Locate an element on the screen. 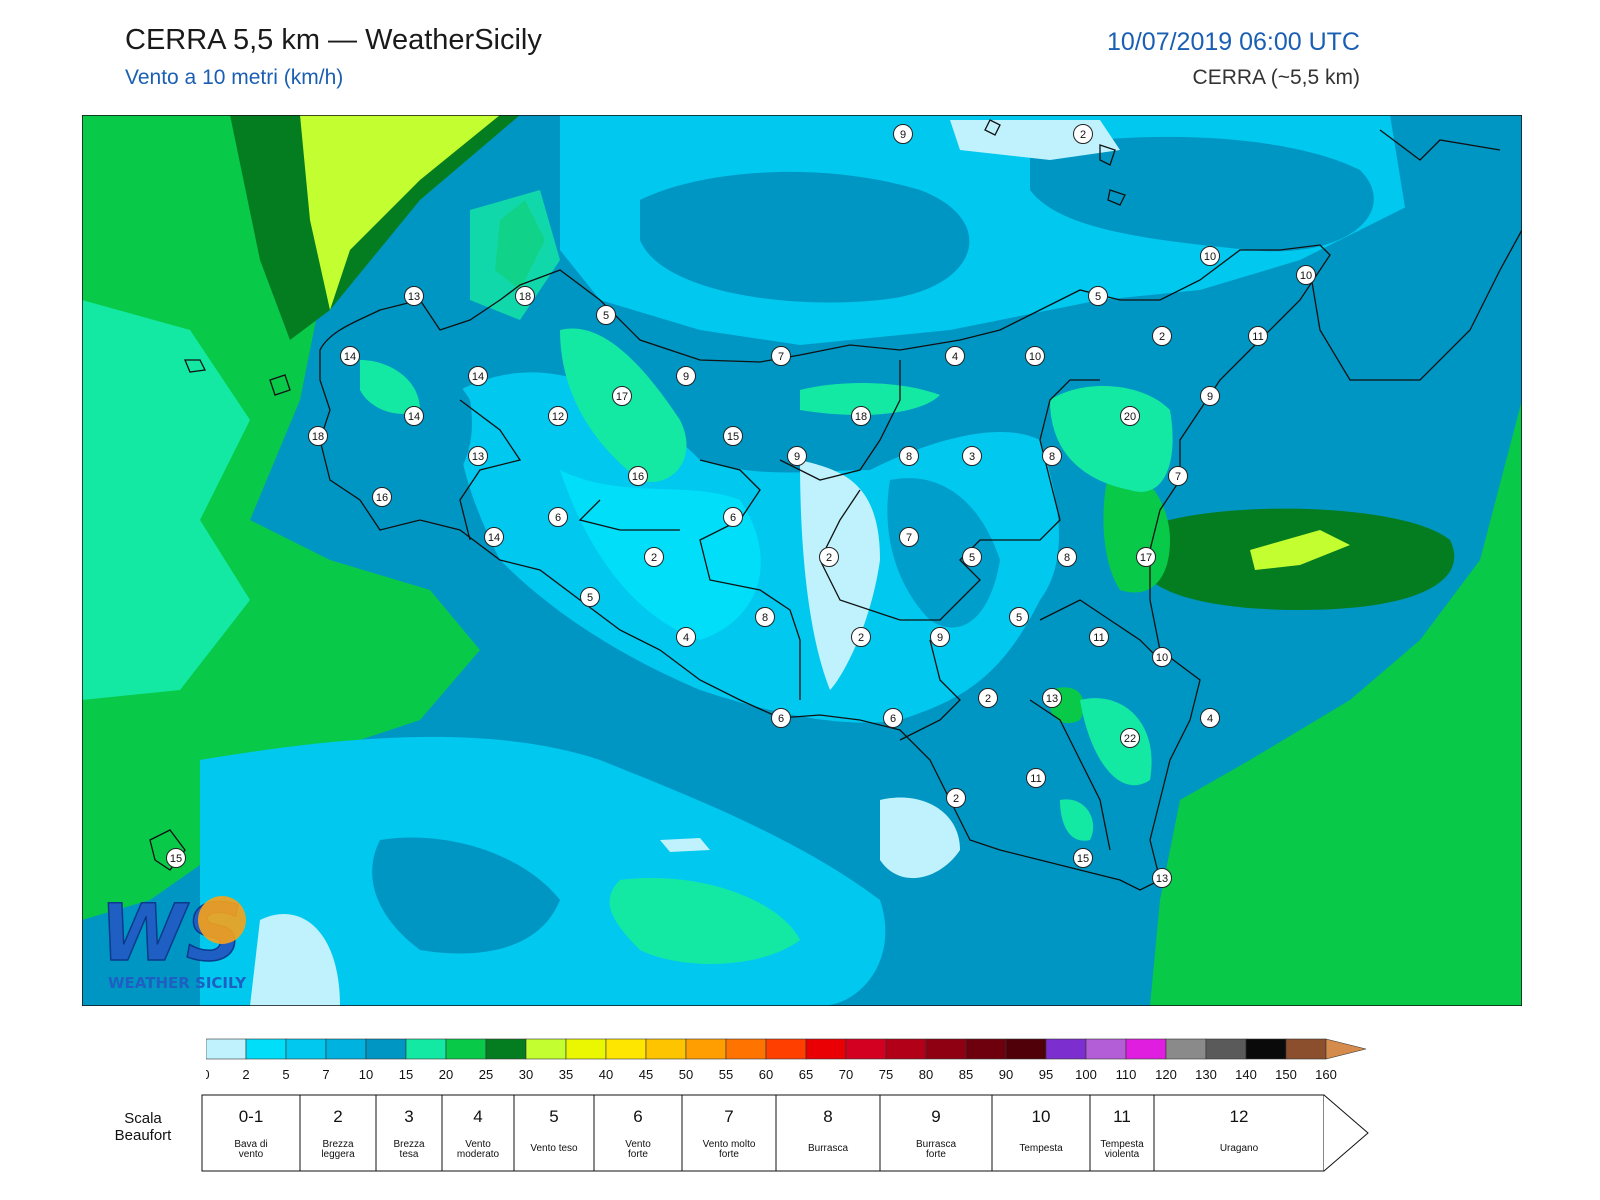 This screenshot has width=1600, height=1200. colorbar-arrow is located at coordinates (1346, 1049).